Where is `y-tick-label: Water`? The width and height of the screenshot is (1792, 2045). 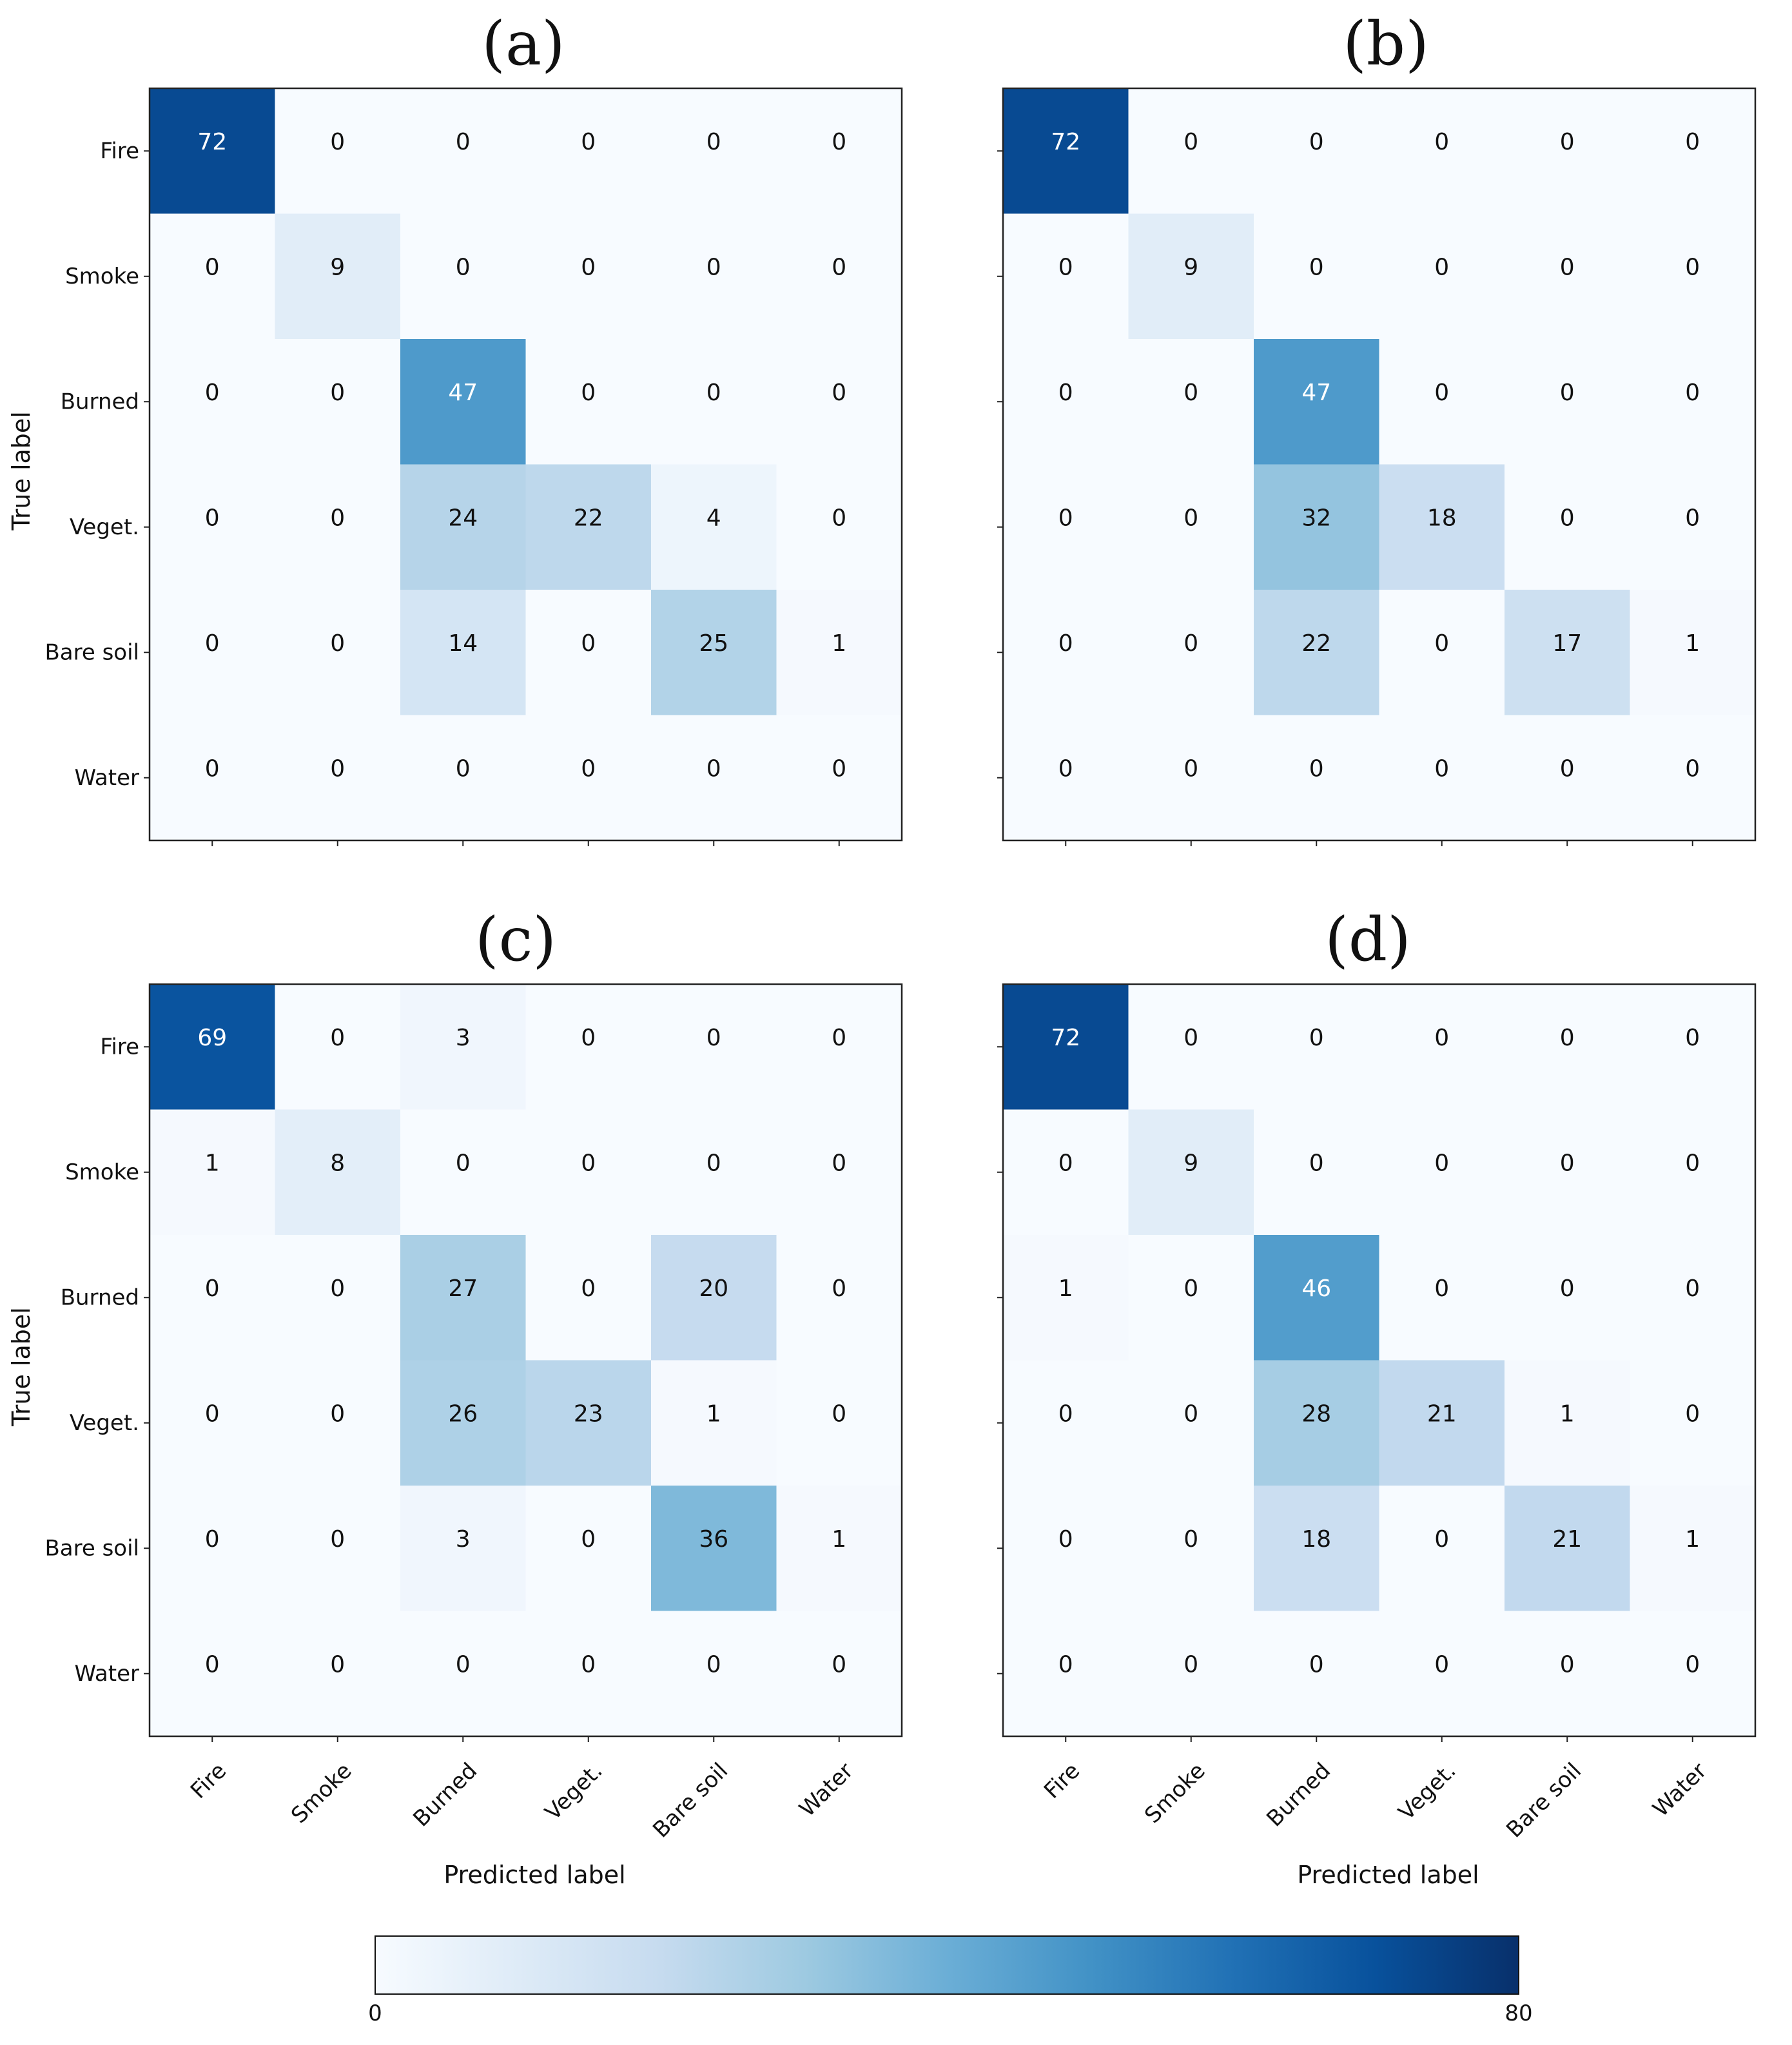 y-tick-label: Water is located at coordinates (106, 778).